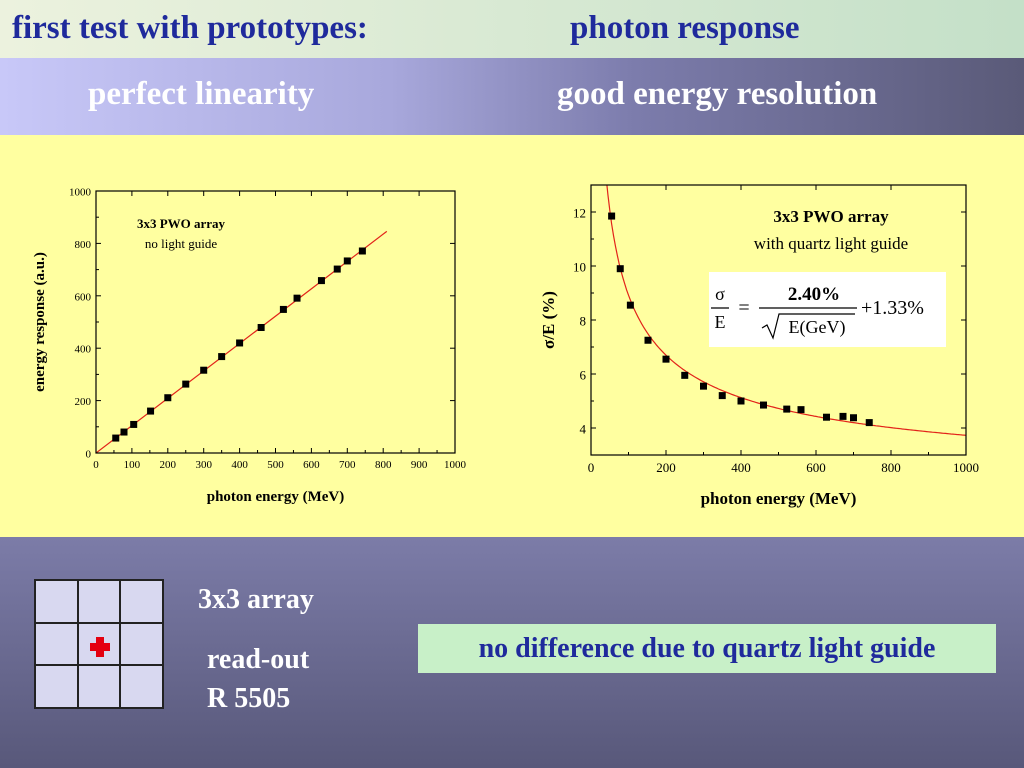 This screenshot has width=1024, height=768. I want to click on chart-annotation: no light guide, so click(181, 243).